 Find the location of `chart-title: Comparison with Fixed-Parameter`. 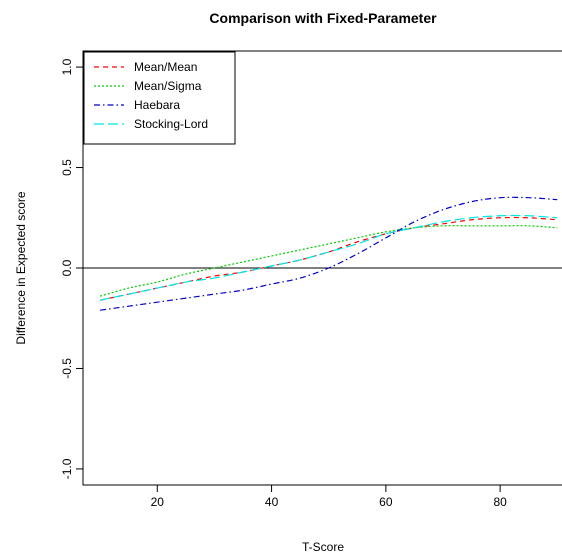

chart-title: Comparison with Fixed-Parameter is located at coordinates (323, 18).